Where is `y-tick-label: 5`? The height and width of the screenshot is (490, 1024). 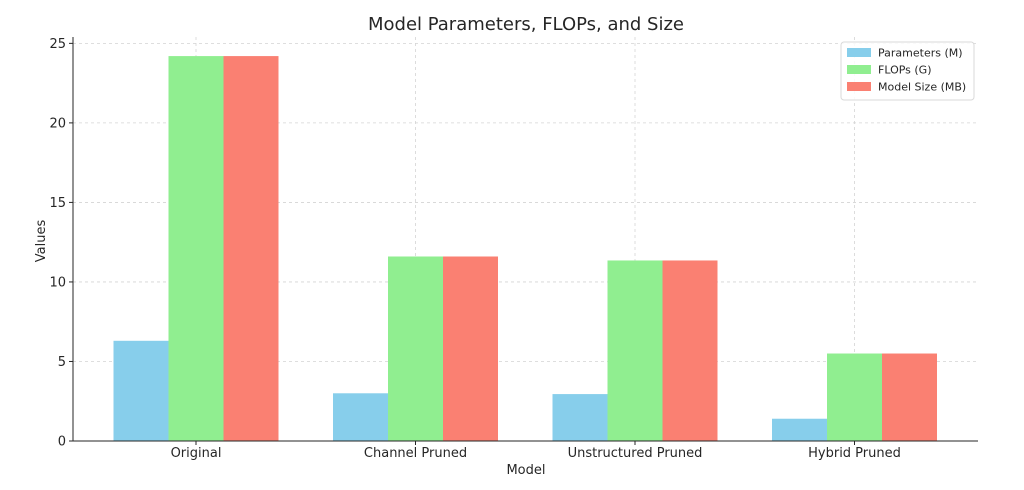 y-tick-label: 5 is located at coordinates (62, 362).